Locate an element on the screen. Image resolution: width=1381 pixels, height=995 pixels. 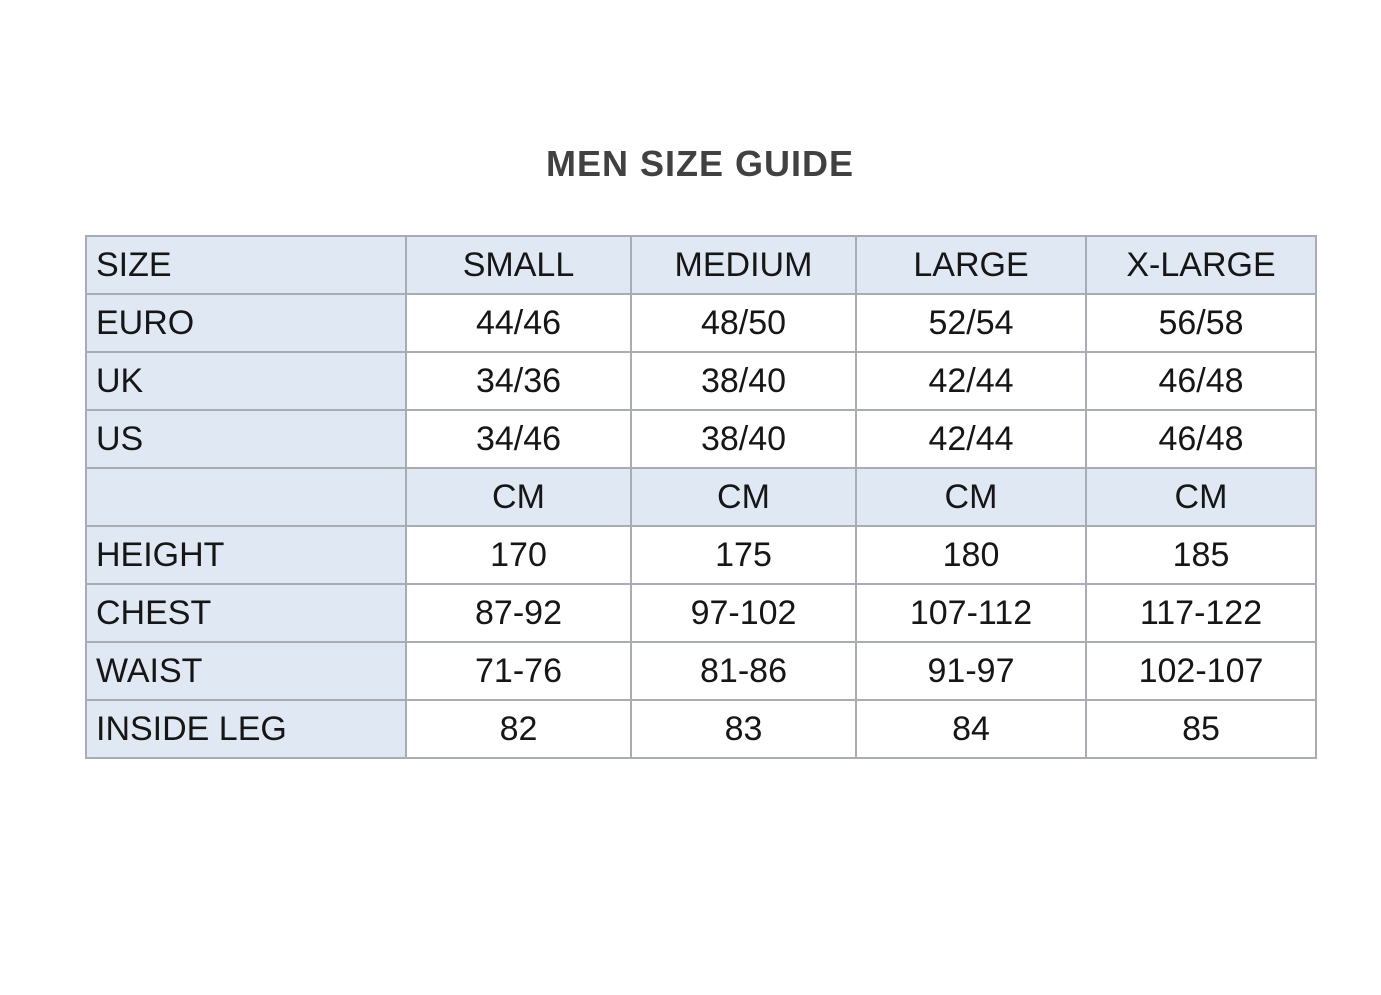
table-cell: 97-102 is located at coordinates (743, 613).